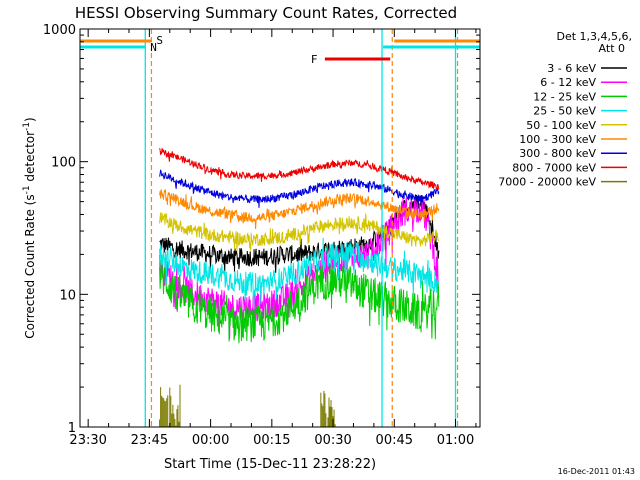 Image resolution: width=640 pixels, height=480 pixels. What do you see at coordinates (63, 163) in the screenshot?
I see `y-tick-label: 100` at bounding box center [63, 163].